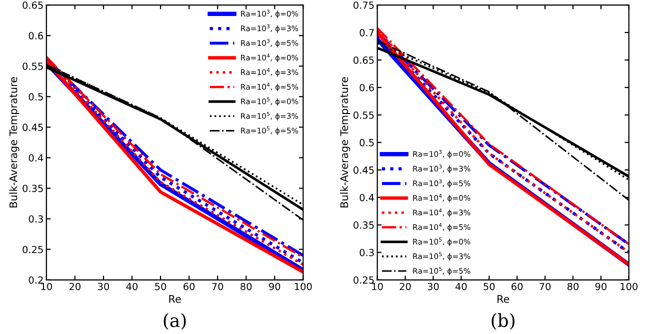 The image size is (645, 334). What do you see at coordinates (367, 32) in the screenshot?
I see `y-tick-label: 0.7` at bounding box center [367, 32].